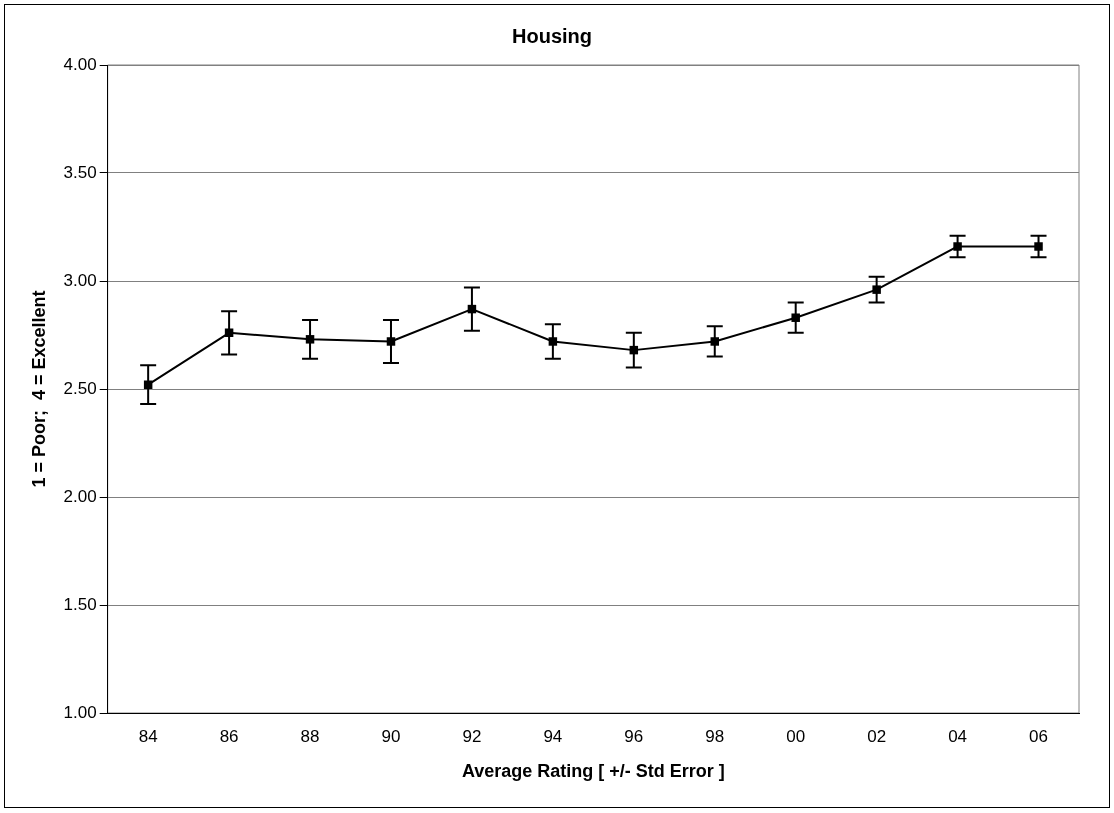  I want to click on x-tick-label: 92, so click(472, 736).